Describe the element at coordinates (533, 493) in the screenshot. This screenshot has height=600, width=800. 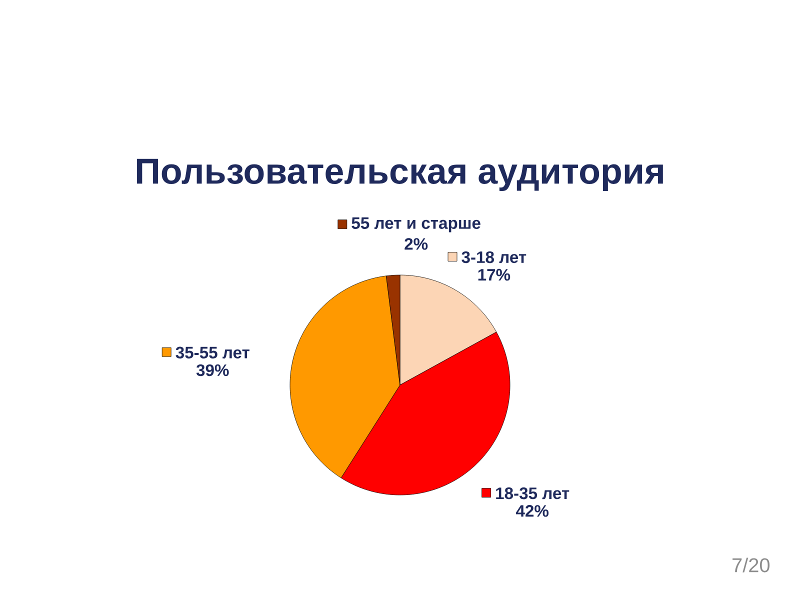
I see `legend-label: 18-35 лет` at that location.